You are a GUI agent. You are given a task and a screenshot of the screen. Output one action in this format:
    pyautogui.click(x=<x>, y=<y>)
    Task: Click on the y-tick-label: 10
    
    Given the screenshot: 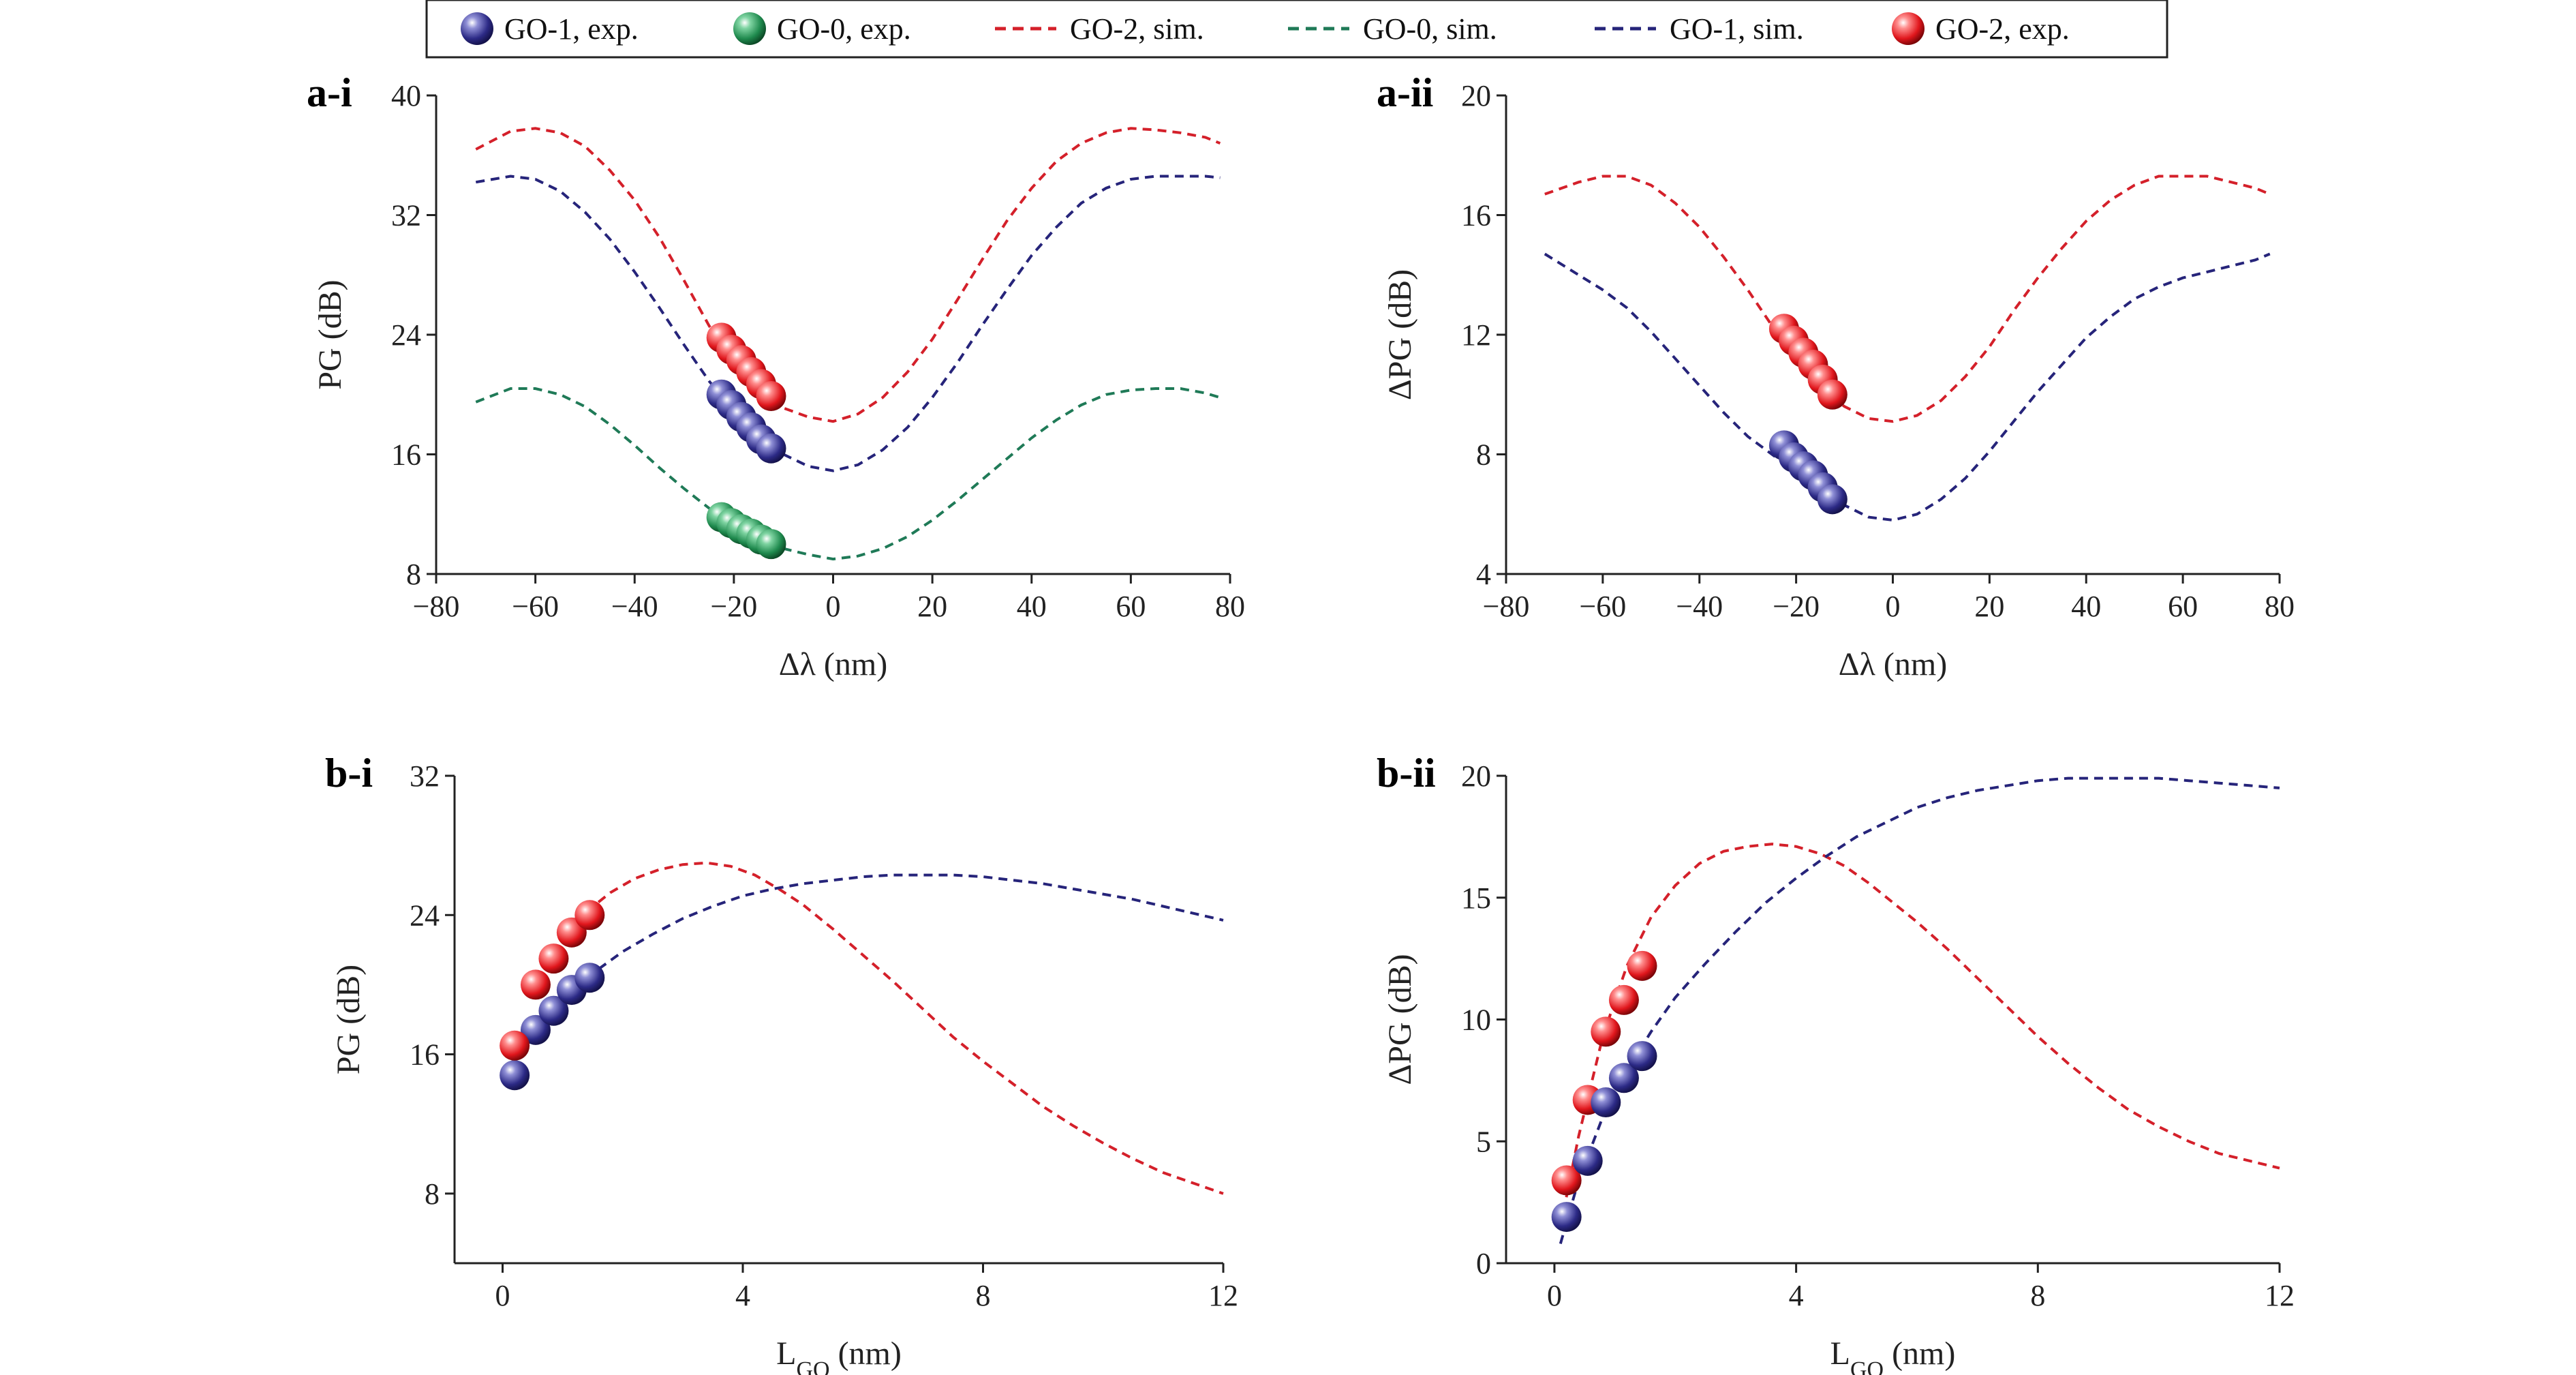 What is the action you would take?
    pyautogui.click(x=1476, y=1020)
    